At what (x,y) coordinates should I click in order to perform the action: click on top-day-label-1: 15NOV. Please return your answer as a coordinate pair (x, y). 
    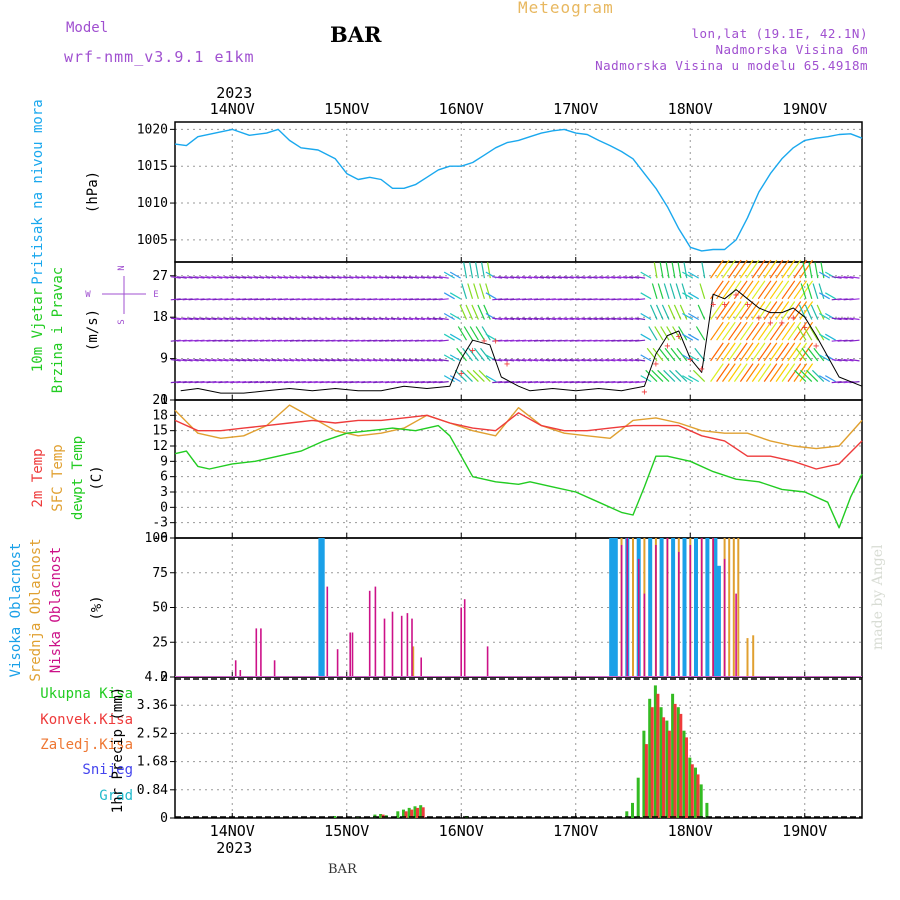
    Looking at the image, I should click on (346, 109).